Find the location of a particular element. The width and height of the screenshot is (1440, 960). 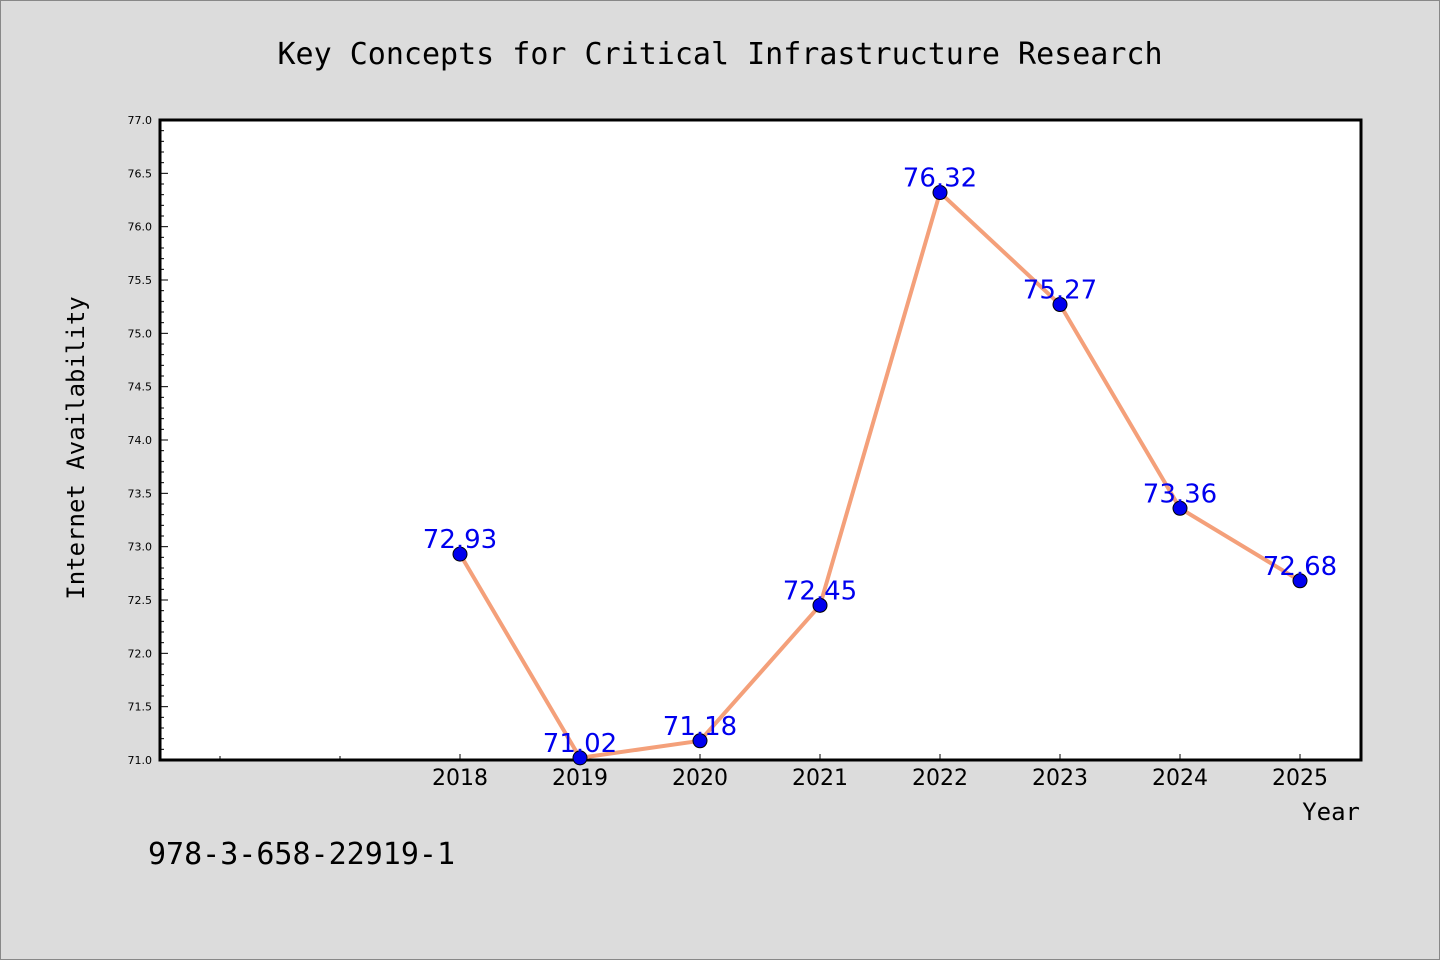

y-tick-label: 75.0 is located at coordinates (140, 333).